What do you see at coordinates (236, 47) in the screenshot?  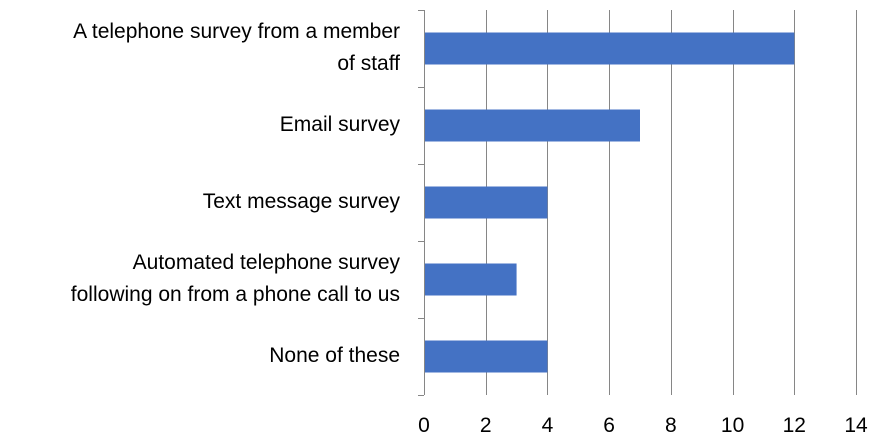 I see `category-label: A telephone survey from a member of staff` at bounding box center [236, 47].